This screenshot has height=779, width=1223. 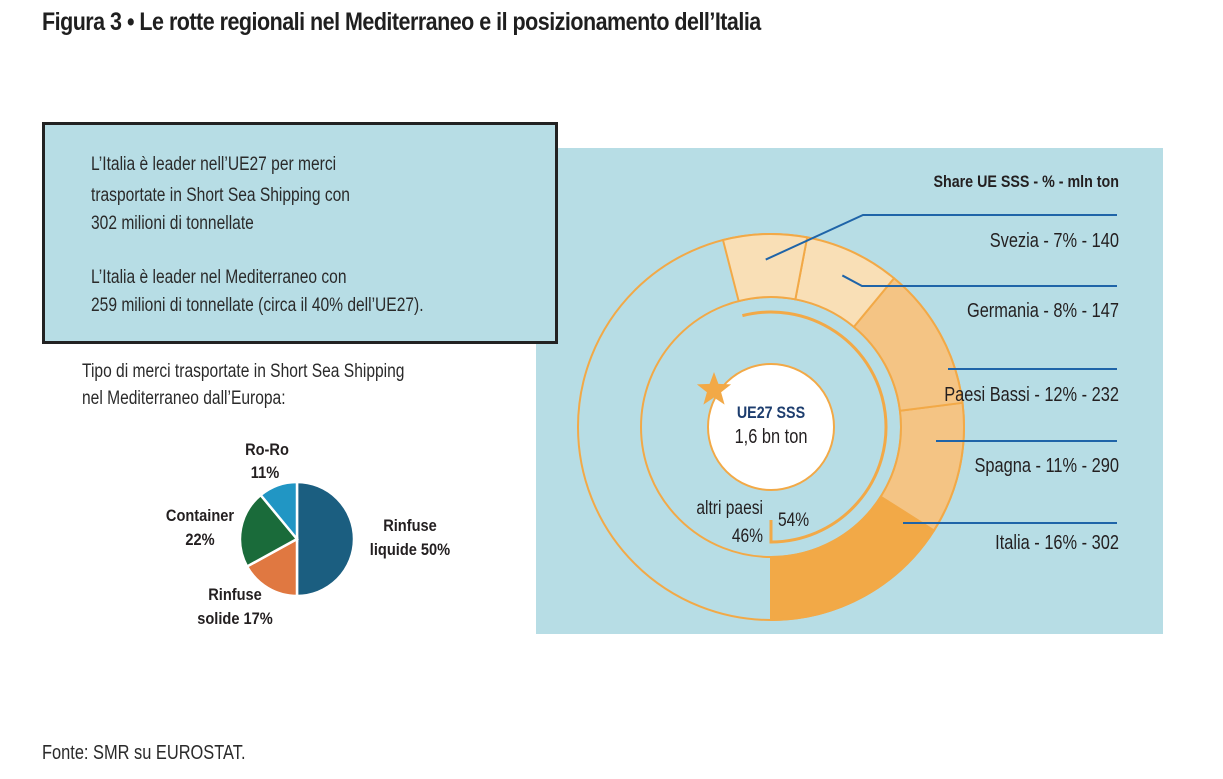 What do you see at coordinates (325, 539) in the screenshot?
I see `pie-slice-rinfuse-liquide` at bounding box center [325, 539].